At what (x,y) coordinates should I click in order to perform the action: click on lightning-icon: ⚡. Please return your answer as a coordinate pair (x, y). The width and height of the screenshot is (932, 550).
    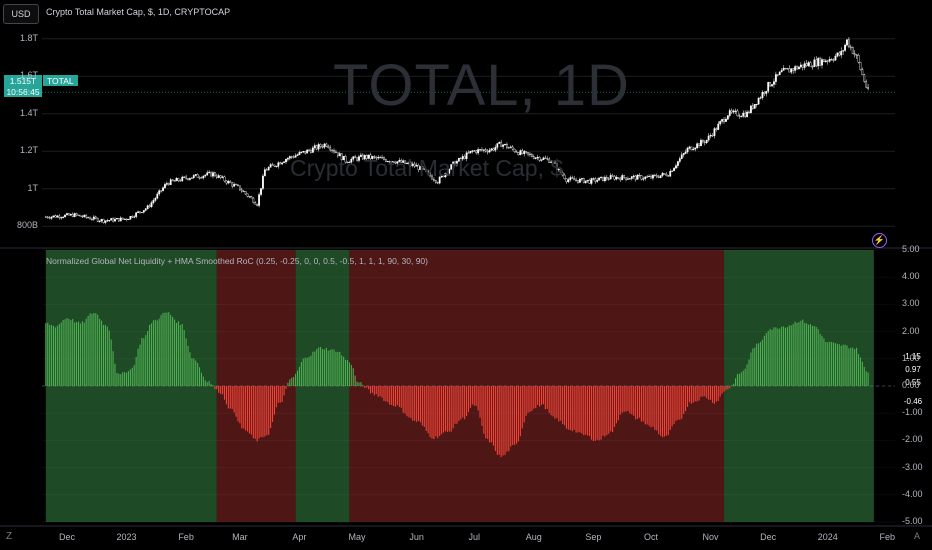
    Looking at the image, I should click on (879, 240).